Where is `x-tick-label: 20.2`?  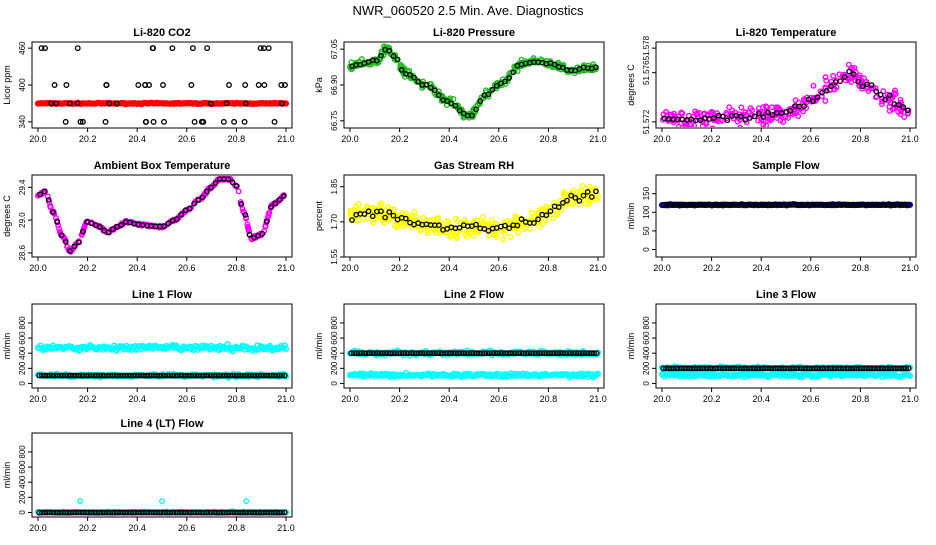 x-tick-label: 20.2 is located at coordinates (712, 268).